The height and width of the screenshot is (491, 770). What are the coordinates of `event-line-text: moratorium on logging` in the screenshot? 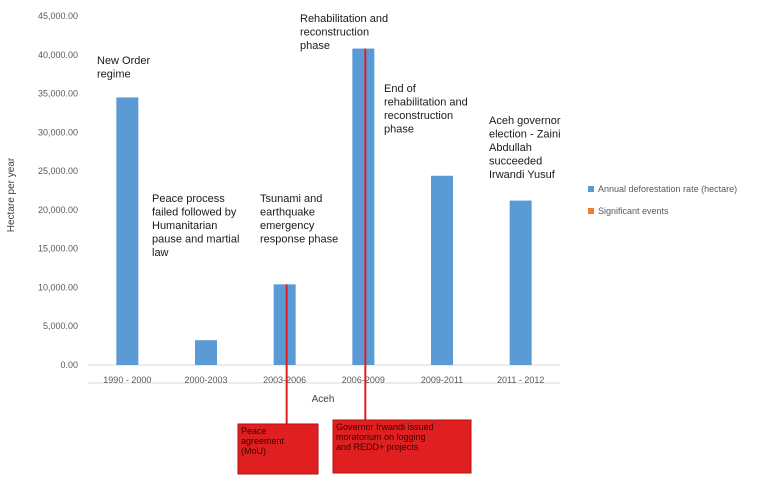 It's located at (381, 437).